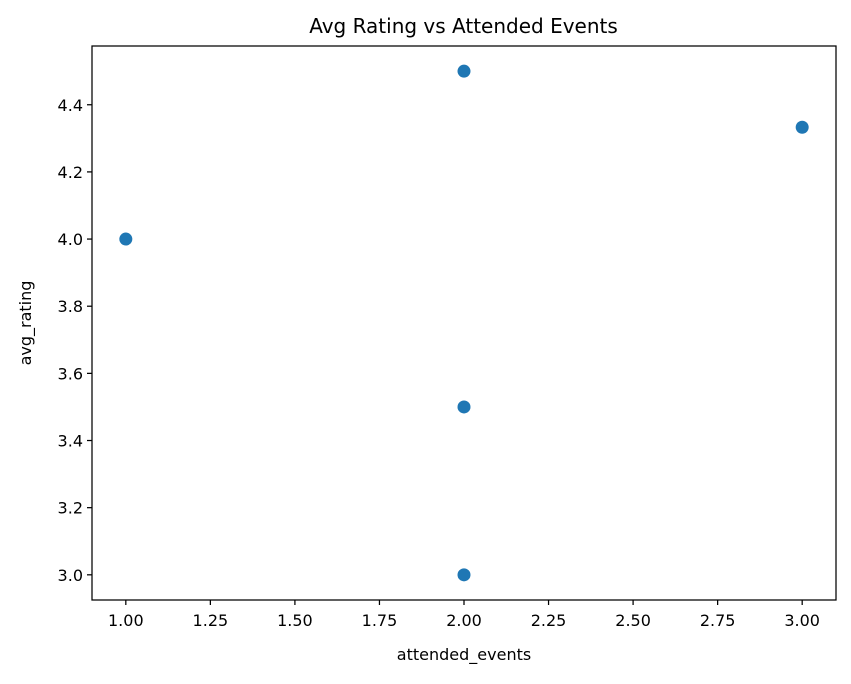 Image resolution: width=851 pixels, height=684 pixels. Describe the element at coordinates (70, 508) in the screenshot. I see `y-tick-label: 3.2` at that location.